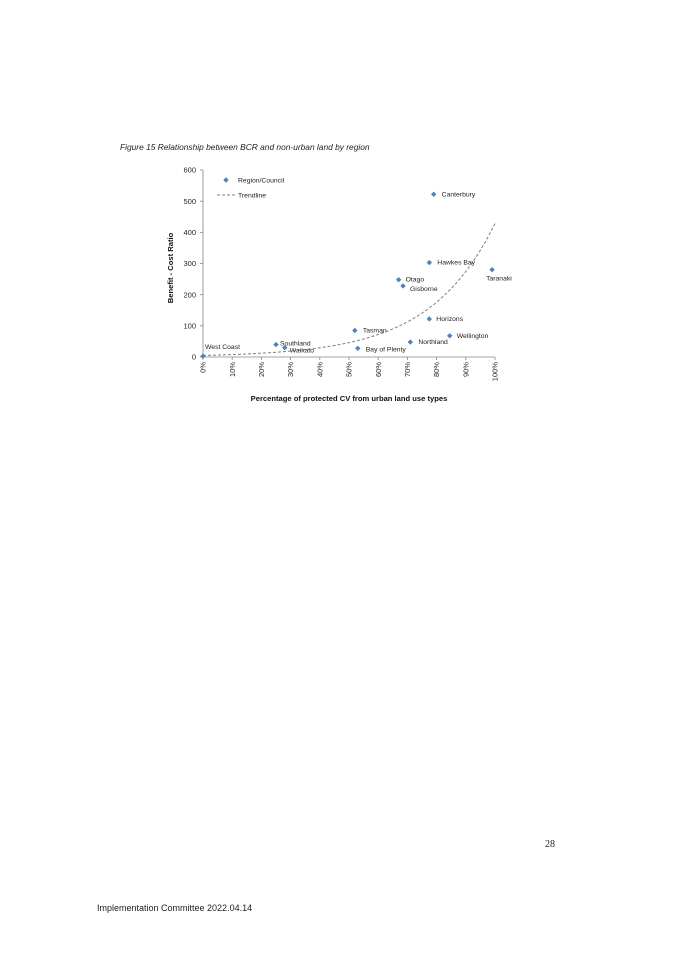 Image resolution: width=675 pixels, height=955 pixels. I want to click on data-label: West Coast, so click(222, 347).